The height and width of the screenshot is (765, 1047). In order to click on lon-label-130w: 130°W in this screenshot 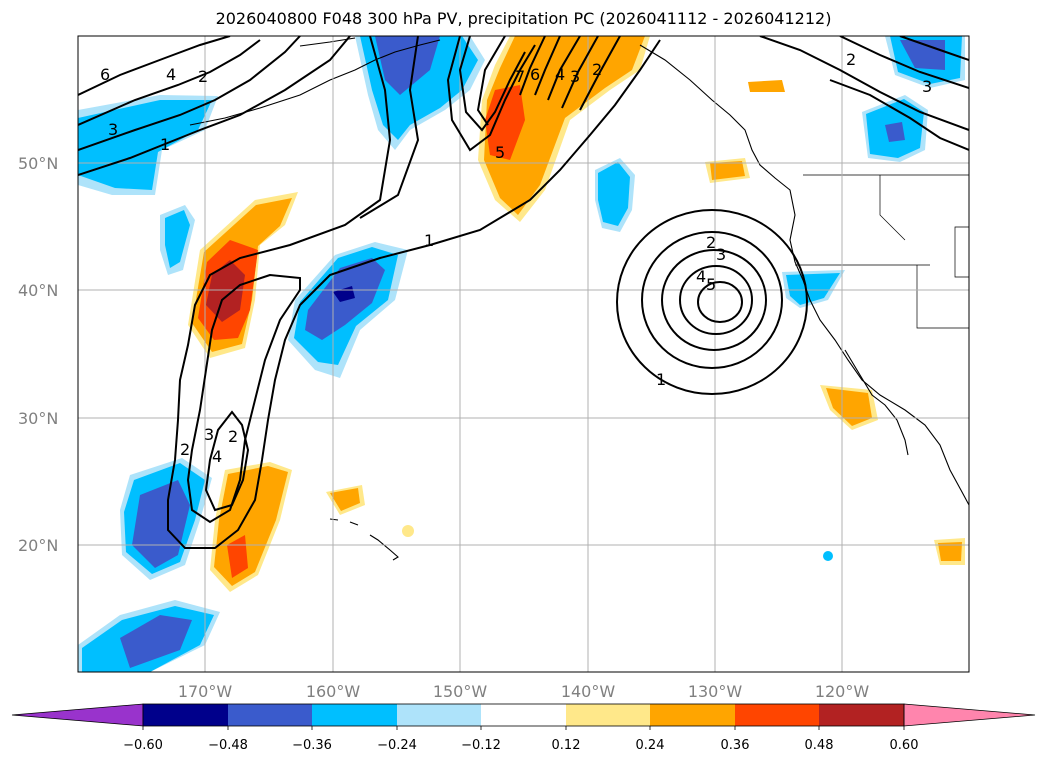, I will do `click(715, 691)`.